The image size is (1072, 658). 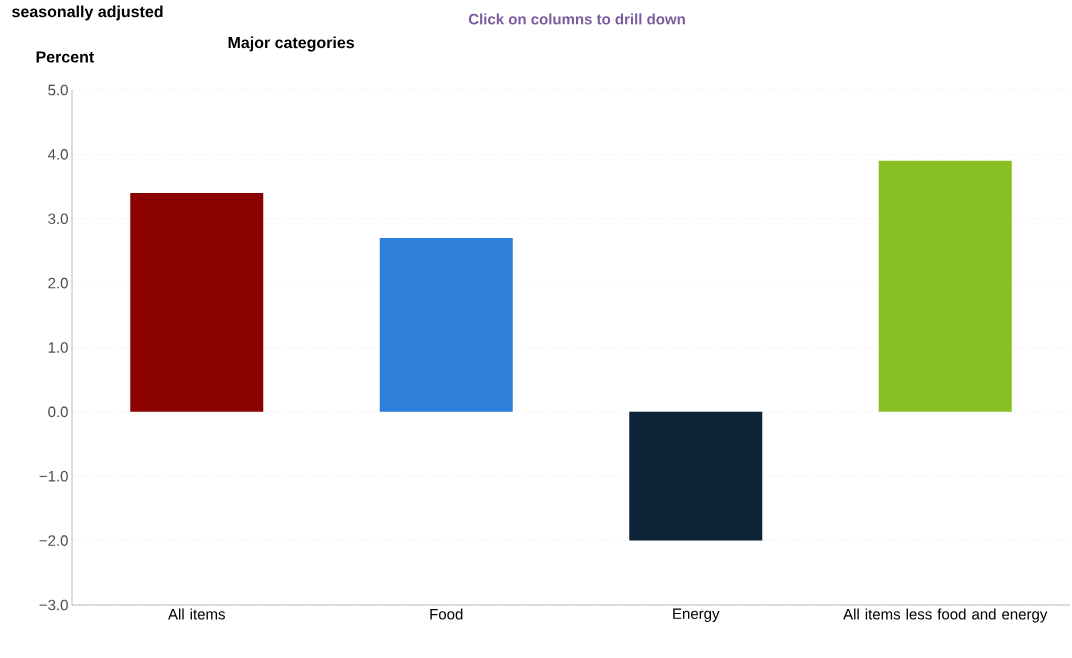 What do you see at coordinates (945, 615) in the screenshot?
I see `x-tick-label: All items less food and energy` at bounding box center [945, 615].